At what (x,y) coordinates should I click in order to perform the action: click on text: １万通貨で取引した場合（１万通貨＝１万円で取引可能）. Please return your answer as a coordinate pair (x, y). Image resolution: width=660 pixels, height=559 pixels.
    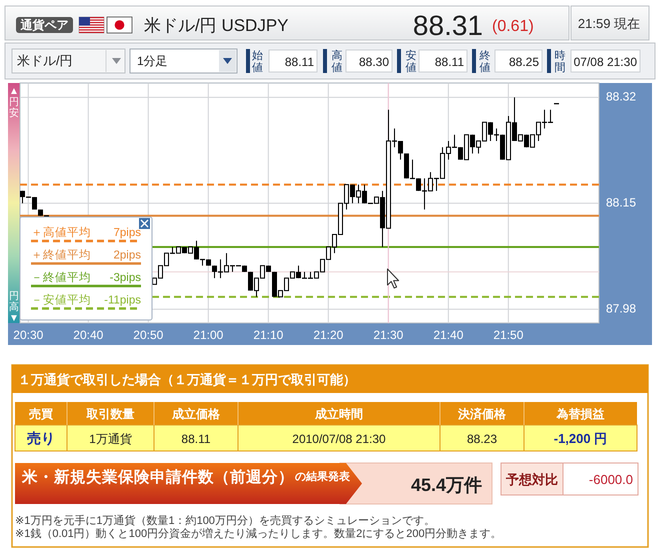
    Looking at the image, I should click on (187, 379).